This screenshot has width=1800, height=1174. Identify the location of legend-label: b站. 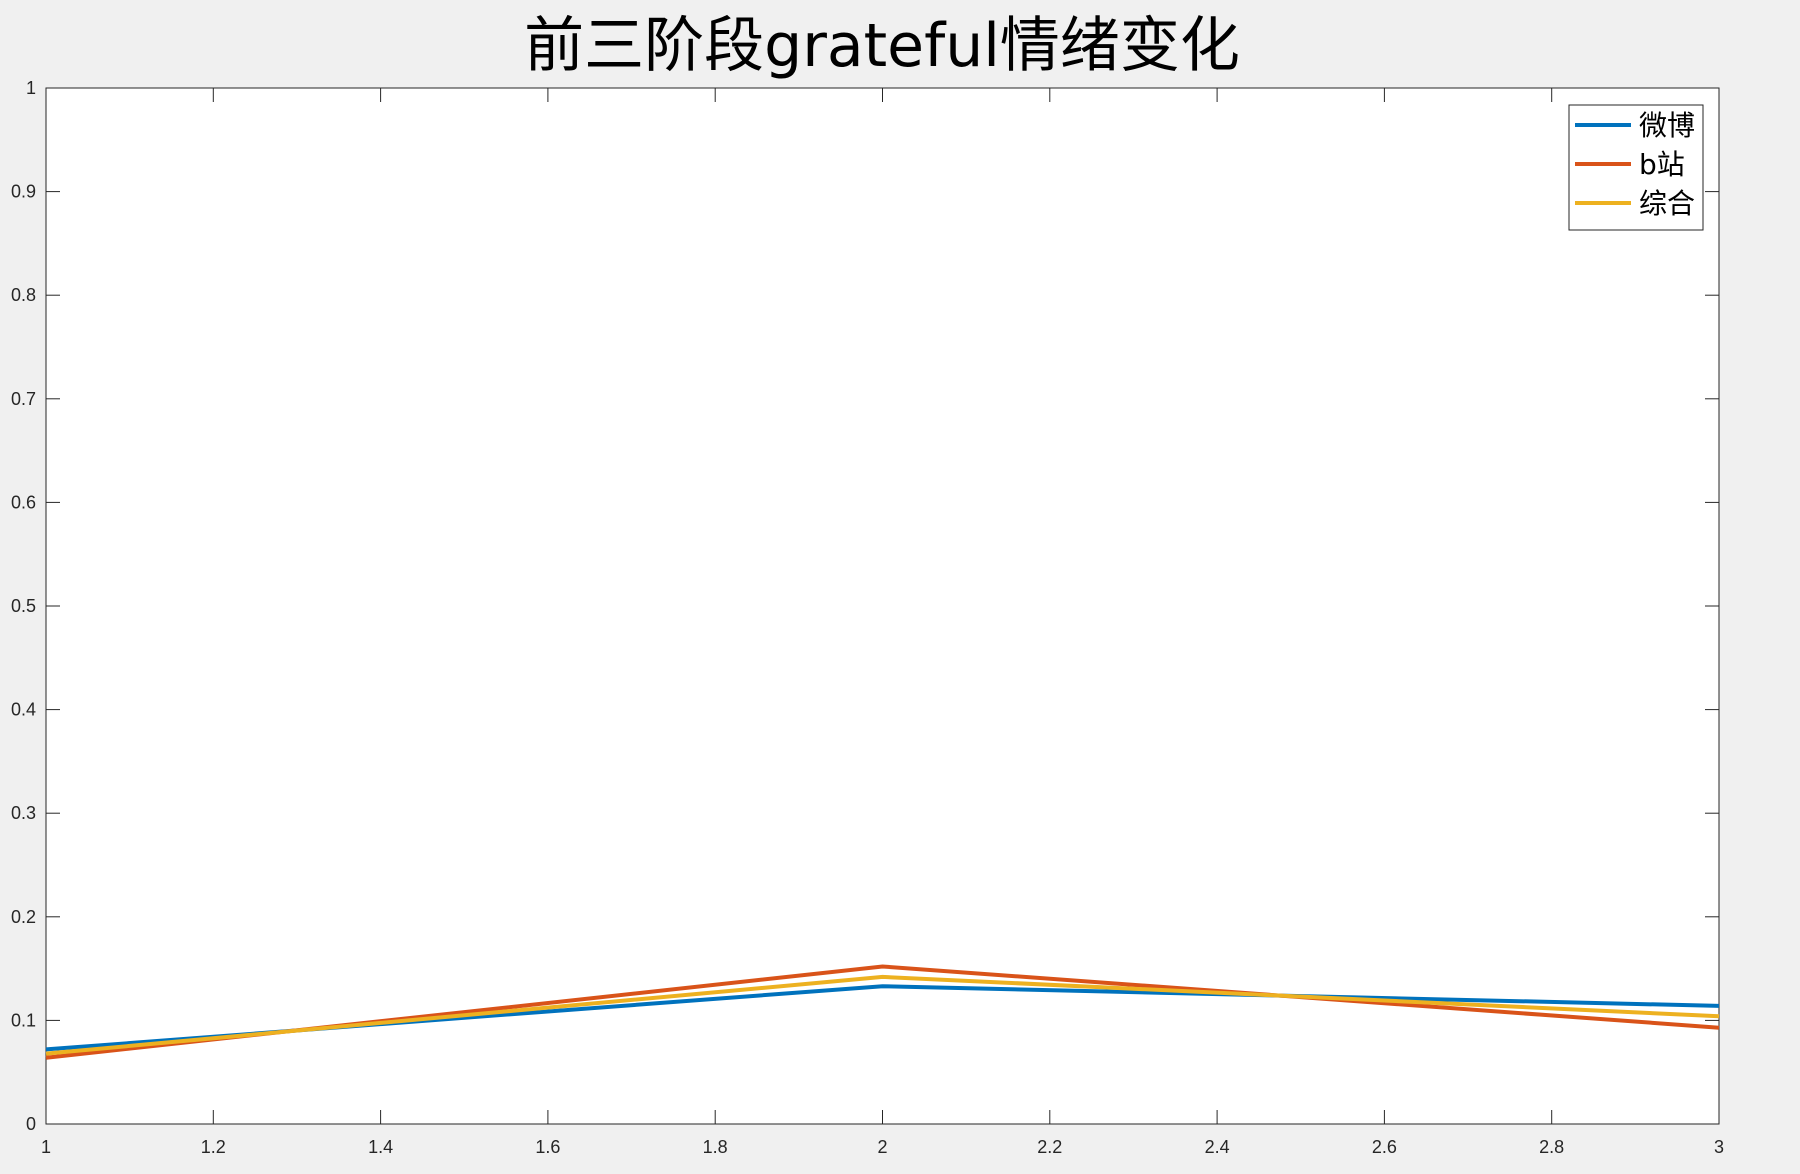
(1662, 164).